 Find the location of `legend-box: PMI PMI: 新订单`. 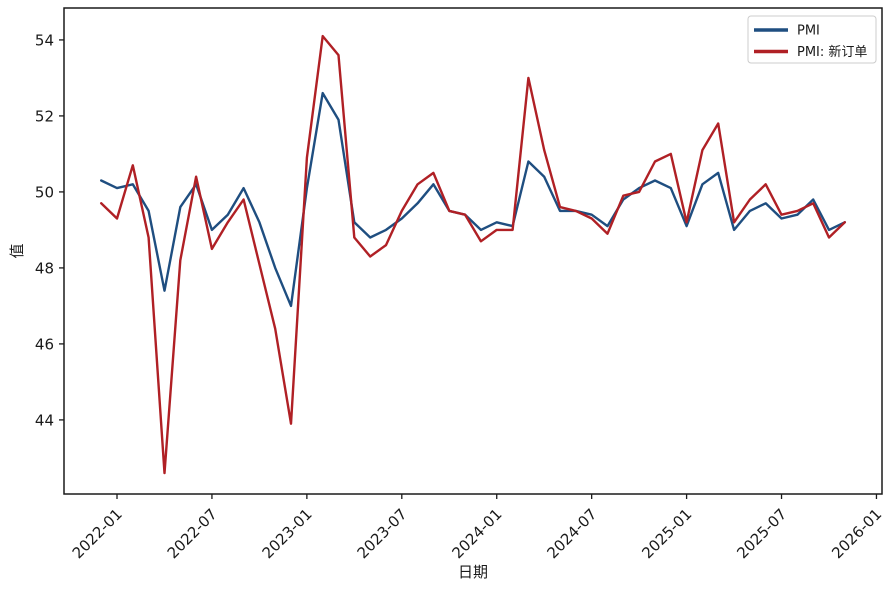

legend-box: PMI PMI: 新订单 is located at coordinates (812, 39).